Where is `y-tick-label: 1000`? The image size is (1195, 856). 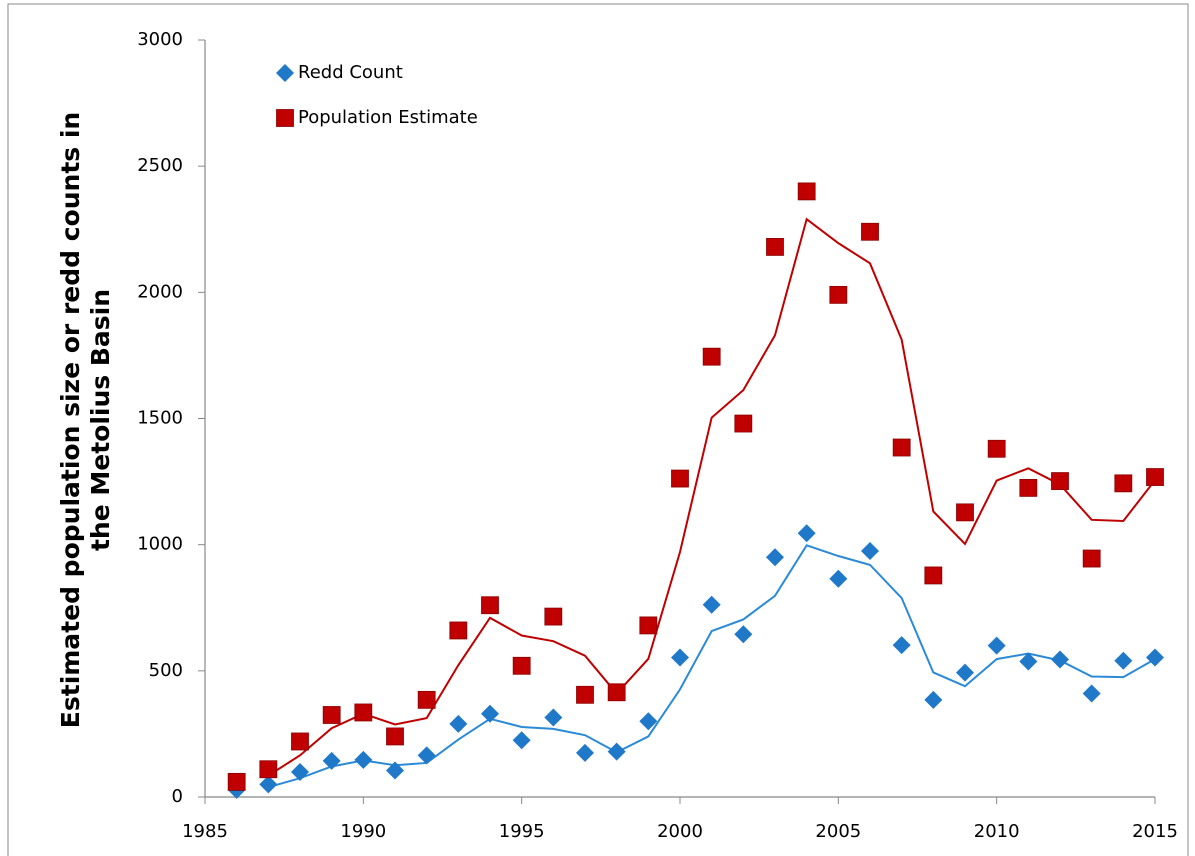 y-tick-label: 1000 is located at coordinates (160, 544).